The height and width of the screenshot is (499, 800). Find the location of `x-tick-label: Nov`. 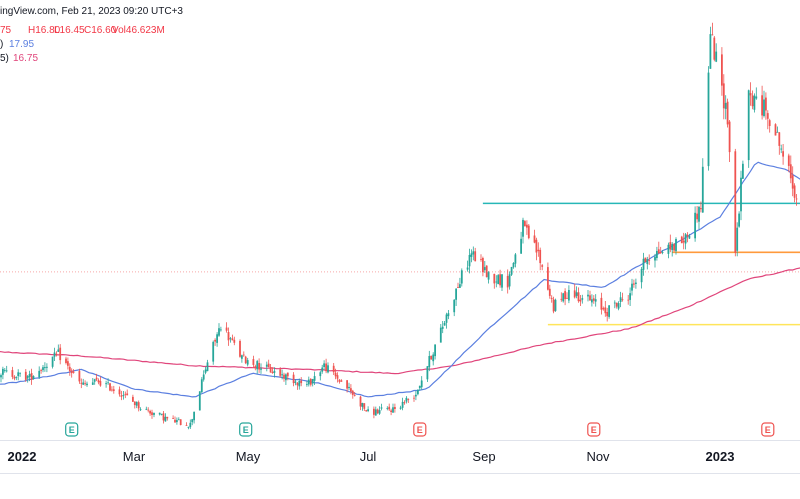

x-tick-label: Nov is located at coordinates (598, 456).